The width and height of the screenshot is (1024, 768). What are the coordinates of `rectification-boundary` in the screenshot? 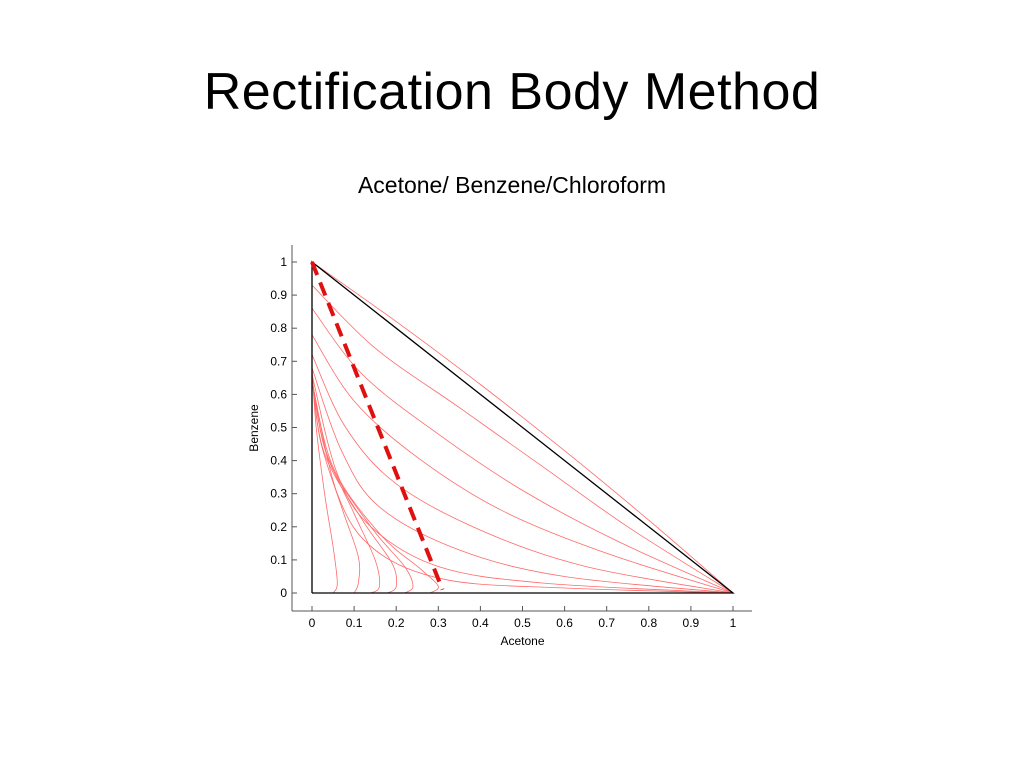 It's located at (377, 426).